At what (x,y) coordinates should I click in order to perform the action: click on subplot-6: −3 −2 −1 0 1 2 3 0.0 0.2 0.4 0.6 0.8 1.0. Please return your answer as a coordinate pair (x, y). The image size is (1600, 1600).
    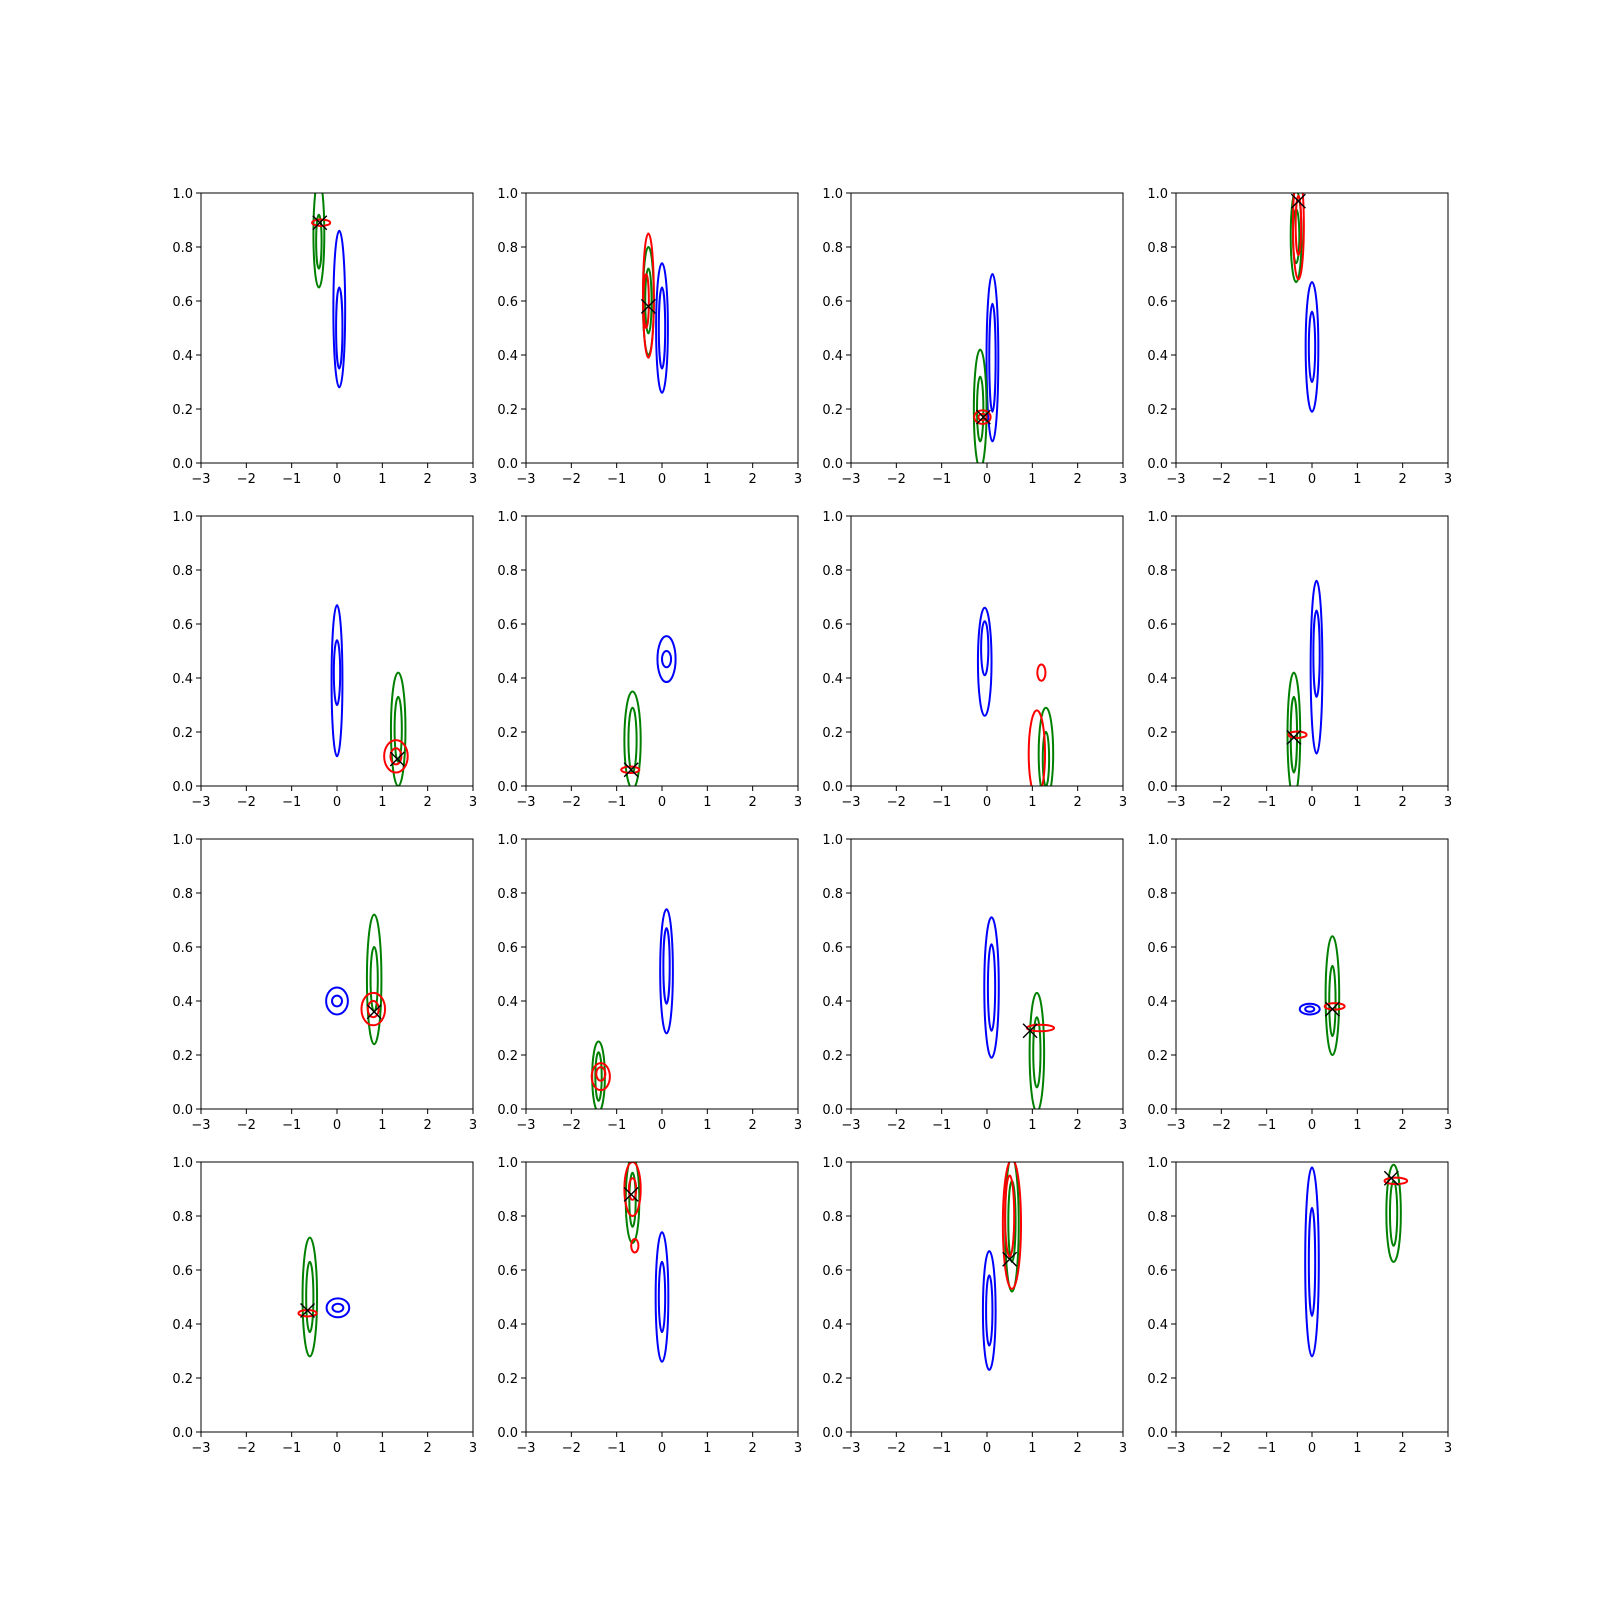
    Looking at the image, I should click on (649, 660).